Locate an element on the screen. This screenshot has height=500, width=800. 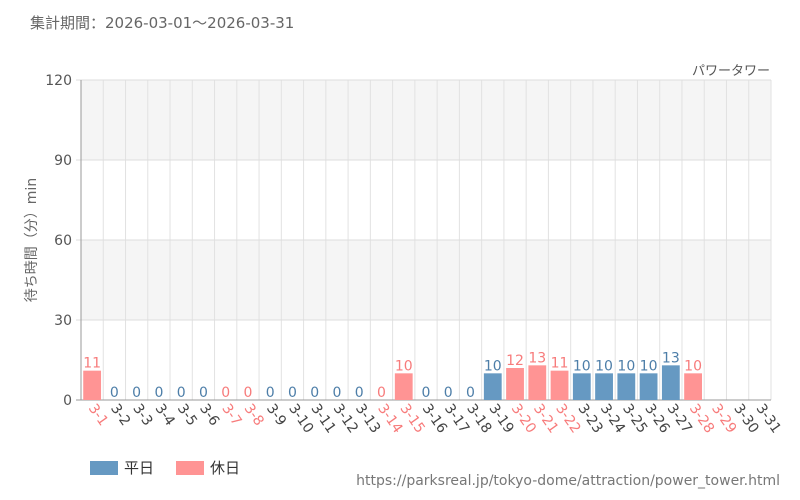
value-label-3-19: 10 is located at coordinates (493, 366).